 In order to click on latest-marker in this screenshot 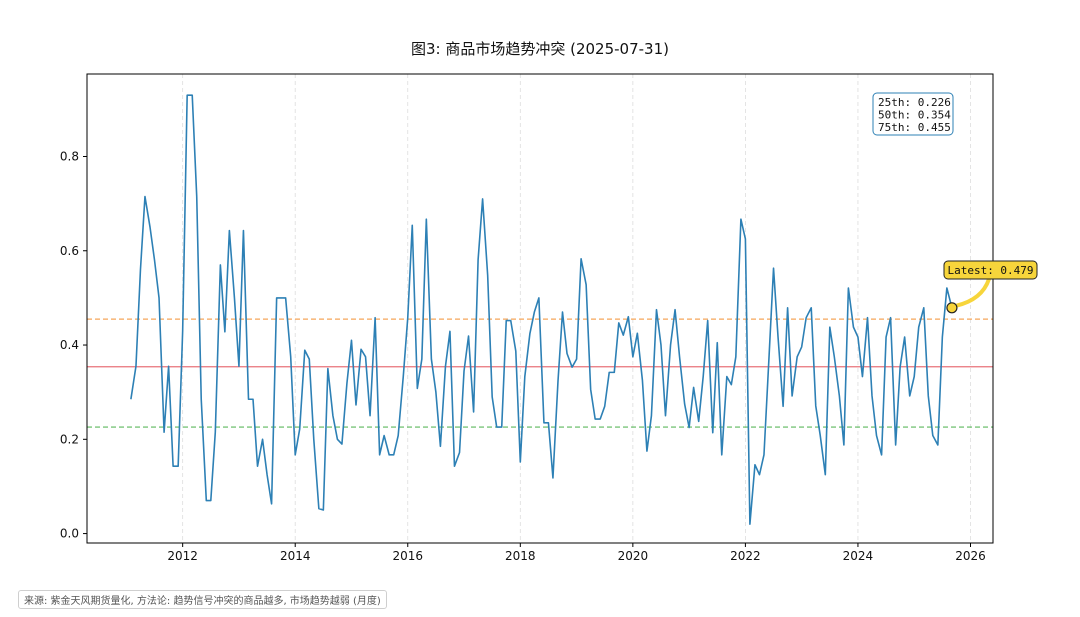, I will do `click(952, 308)`.